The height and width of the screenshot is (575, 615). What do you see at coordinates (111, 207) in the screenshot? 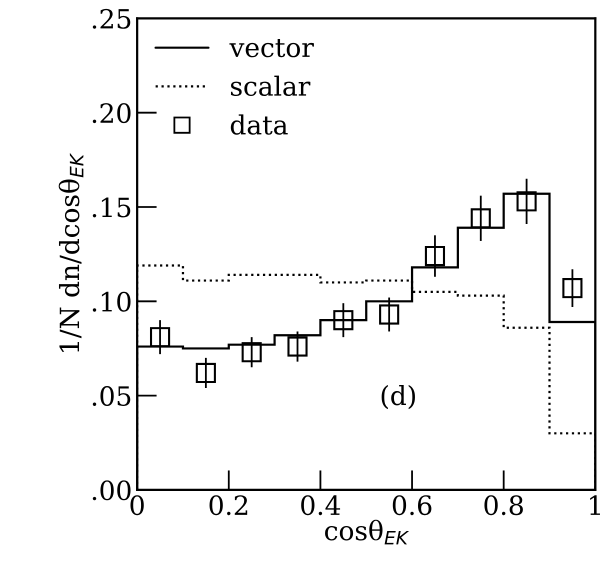
I see `y-tick-label: .15` at bounding box center [111, 207].